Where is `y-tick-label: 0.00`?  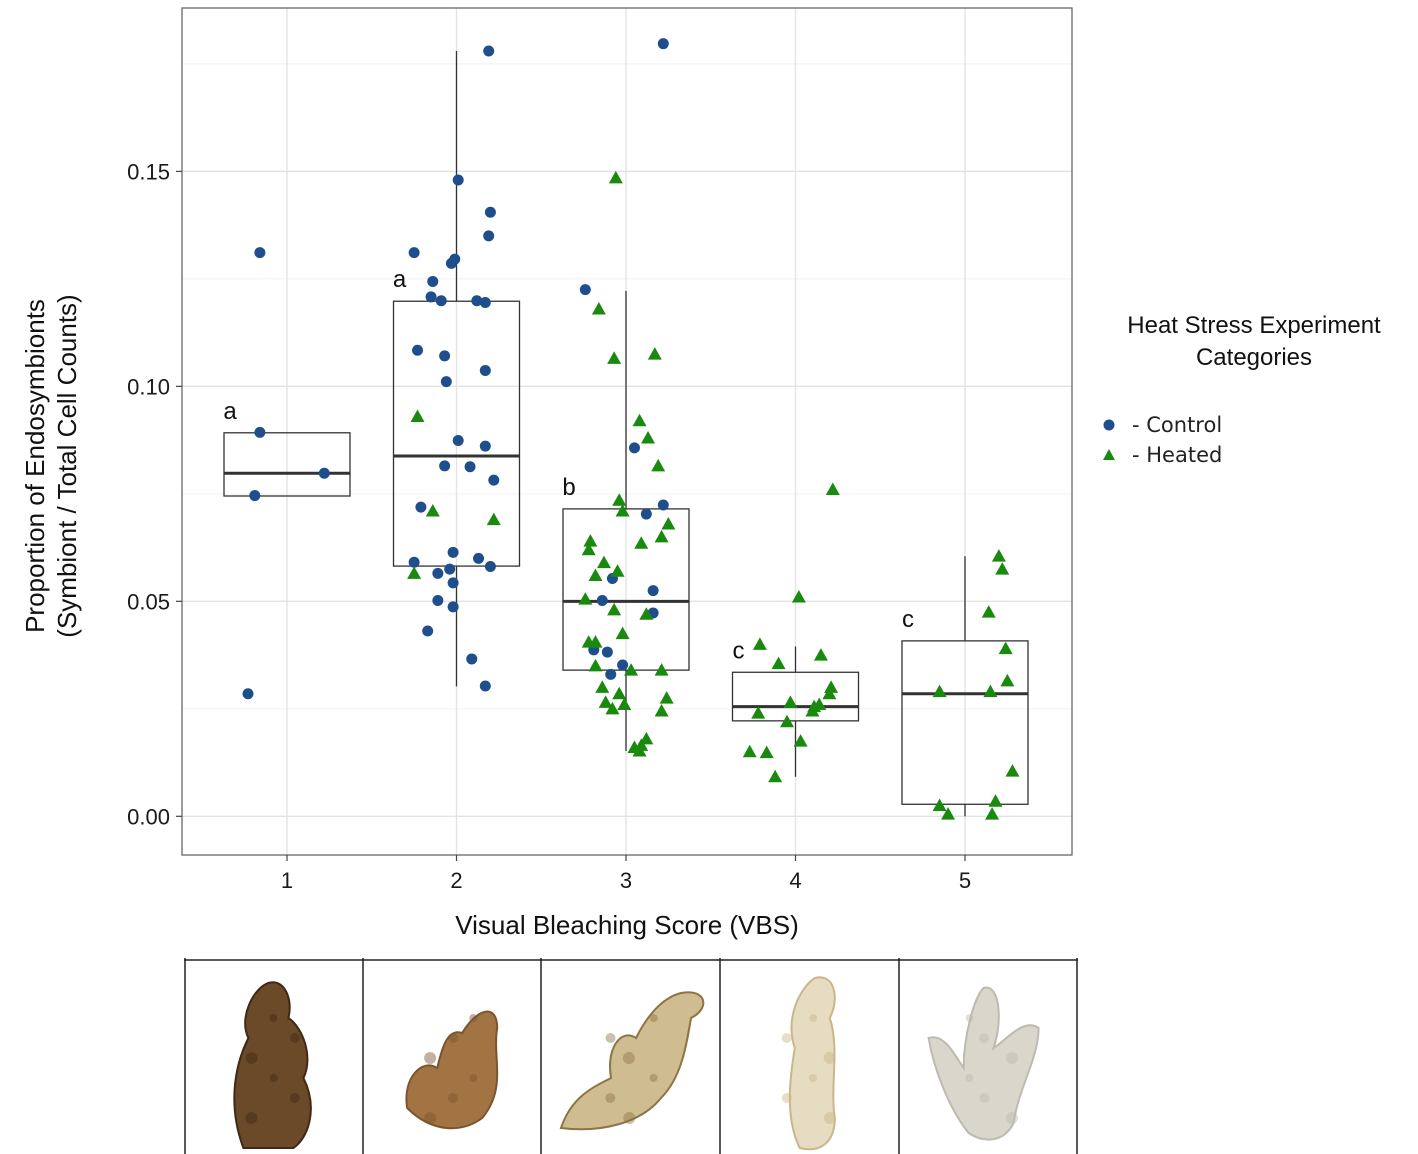 y-tick-label: 0.00 is located at coordinates (148, 816).